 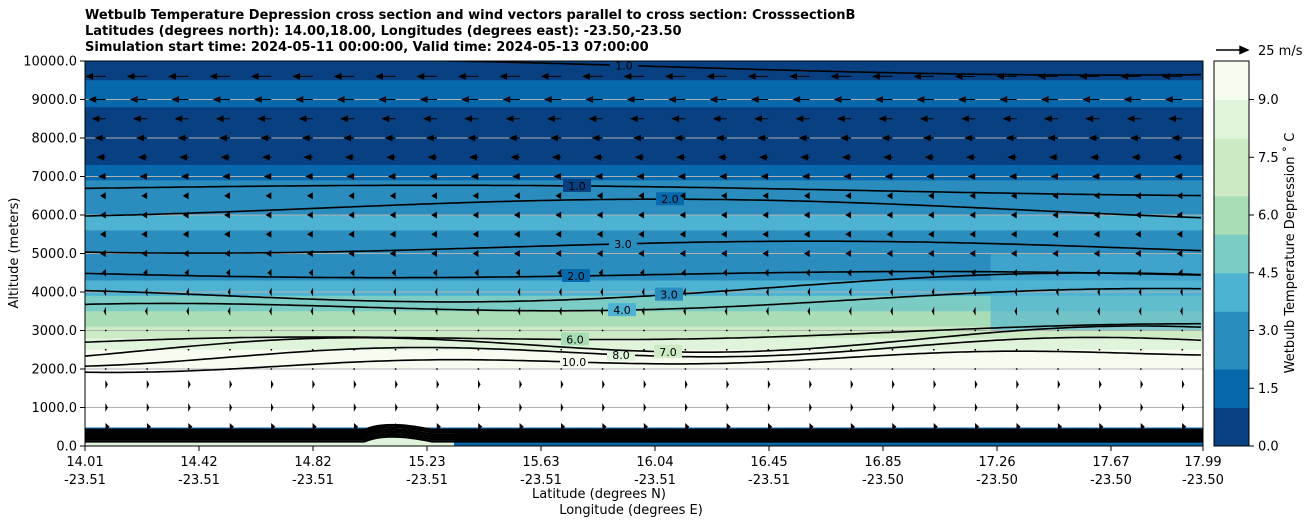 I want to click on colorbar-tick-label: 9.0, so click(x=1268, y=100).